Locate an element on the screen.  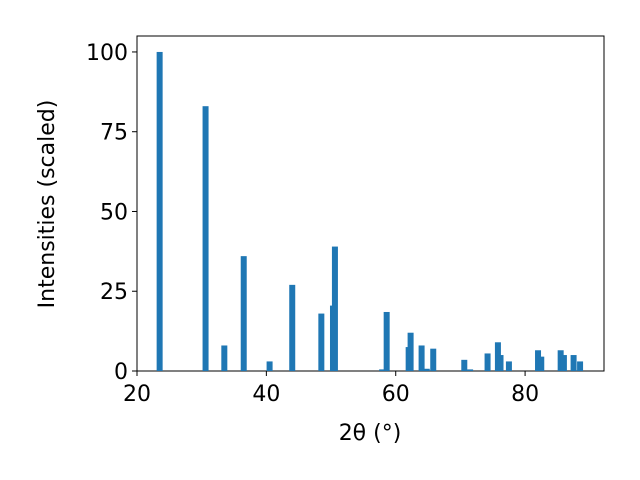
y-tick-label: 0 is located at coordinates (121, 372).